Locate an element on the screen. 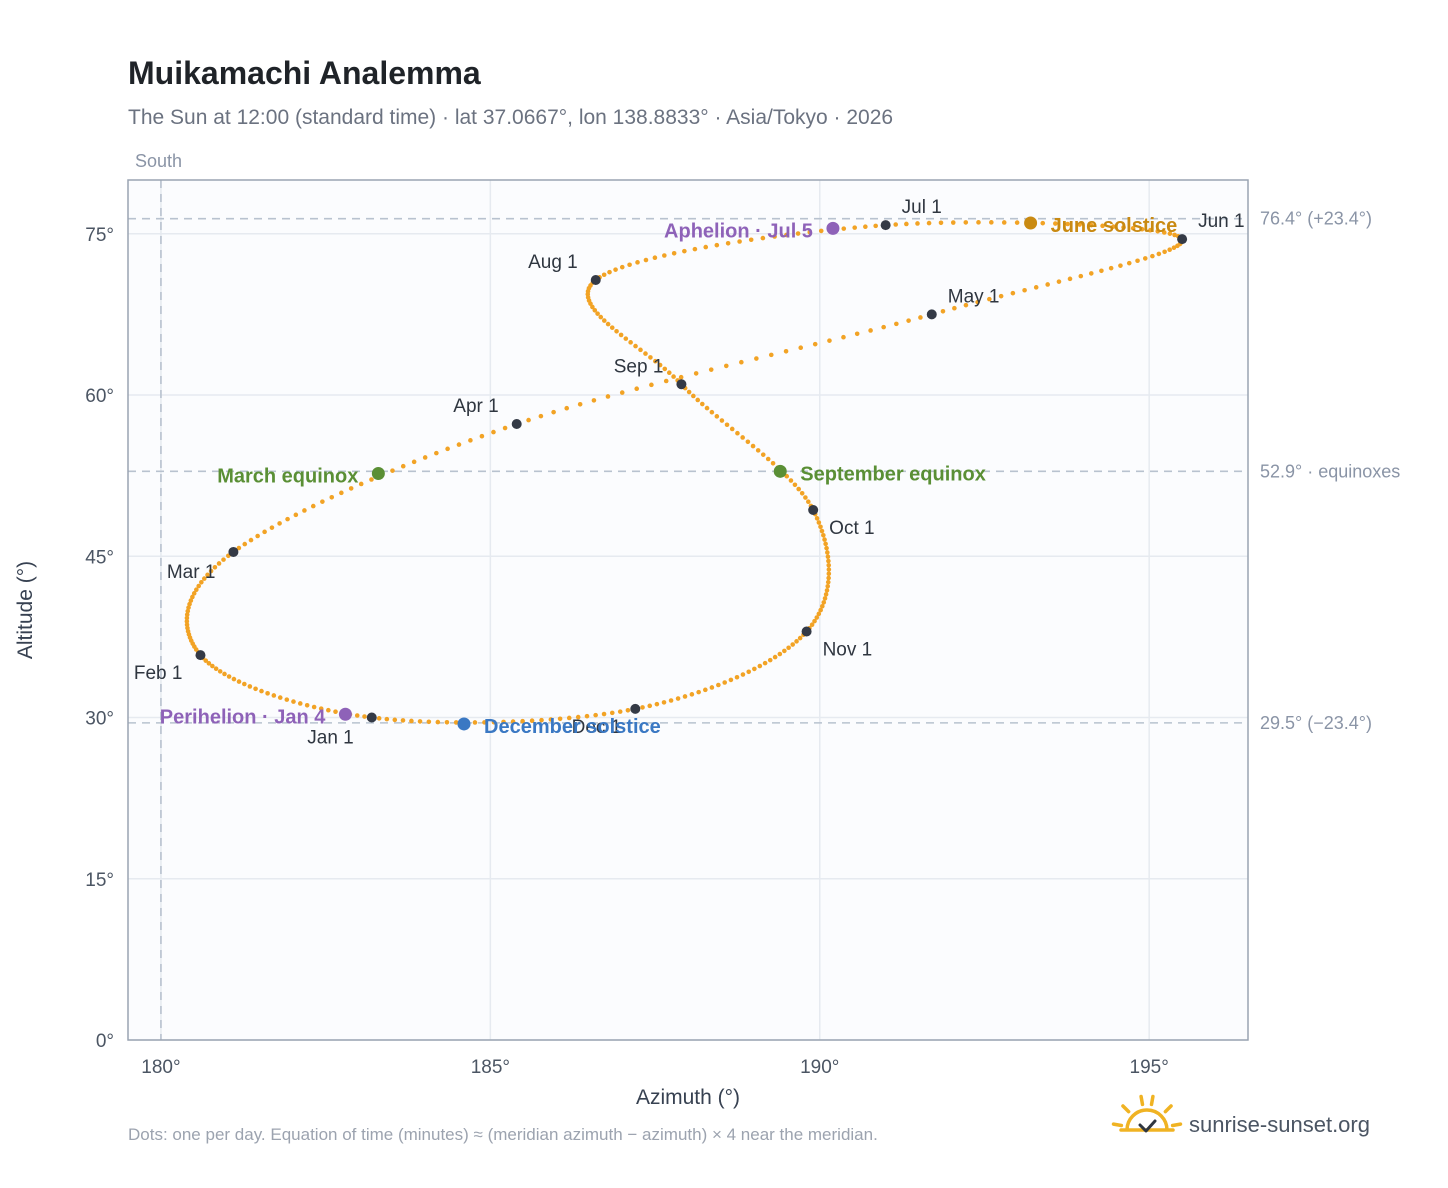 This screenshot has height=1188, width=1448. brand-name: sunrise-sunset.org is located at coordinates (1279, 1124).